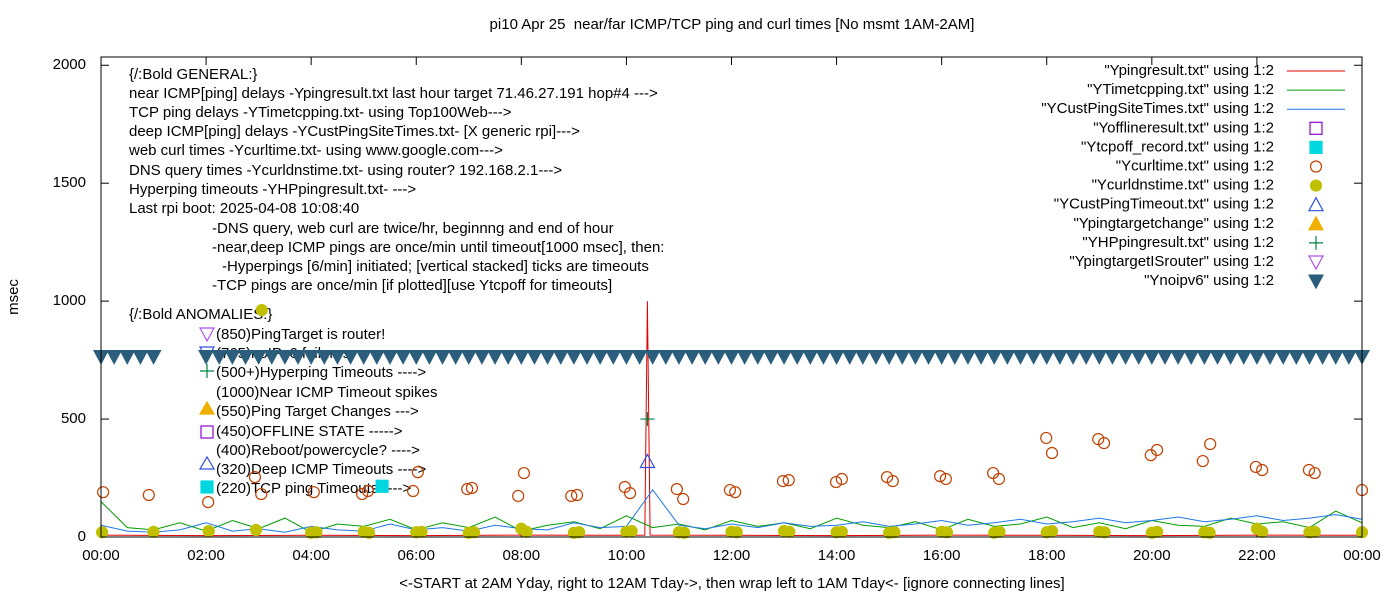  Describe the element at coordinates (732, 555) in the screenshot. I see `x-tick-label: 12:00` at that location.